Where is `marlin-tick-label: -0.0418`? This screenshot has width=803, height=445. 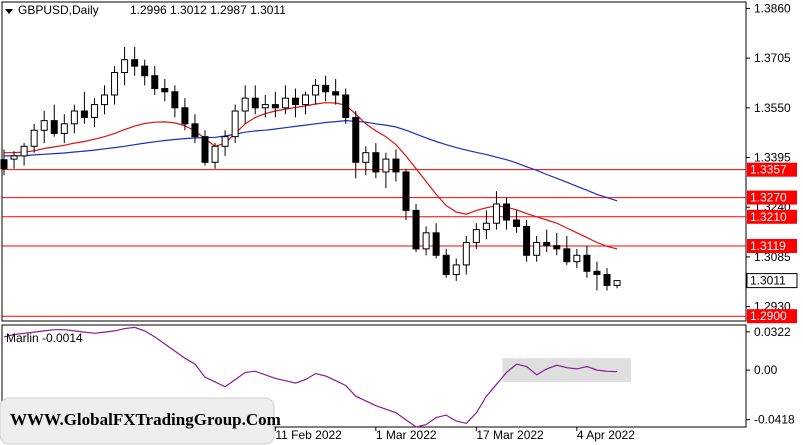 marlin-tick-label: -0.0418 is located at coordinates (774, 420).